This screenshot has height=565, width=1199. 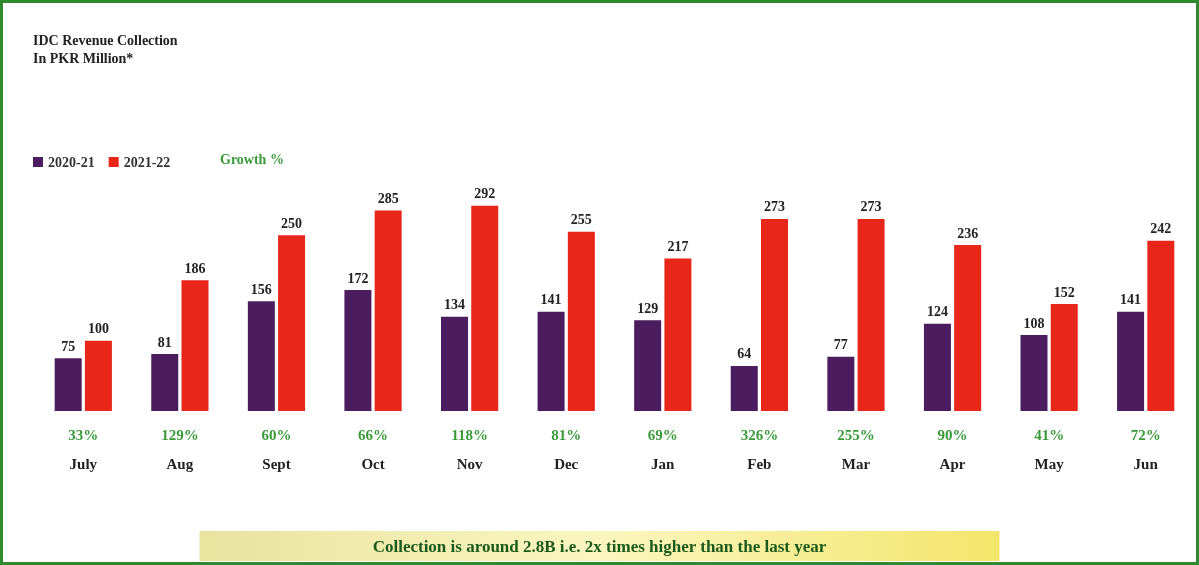 What do you see at coordinates (968, 233) in the screenshot?
I see `data-label: 236` at bounding box center [968, 233].